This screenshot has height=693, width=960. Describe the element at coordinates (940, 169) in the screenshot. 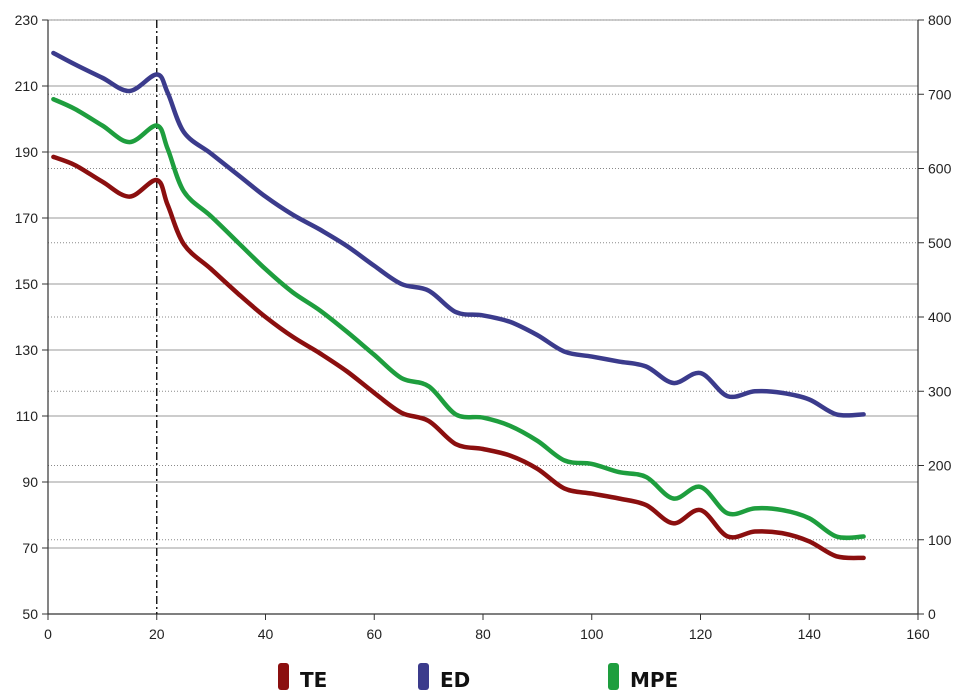

I see `y2-tick-label: 600` at that location.